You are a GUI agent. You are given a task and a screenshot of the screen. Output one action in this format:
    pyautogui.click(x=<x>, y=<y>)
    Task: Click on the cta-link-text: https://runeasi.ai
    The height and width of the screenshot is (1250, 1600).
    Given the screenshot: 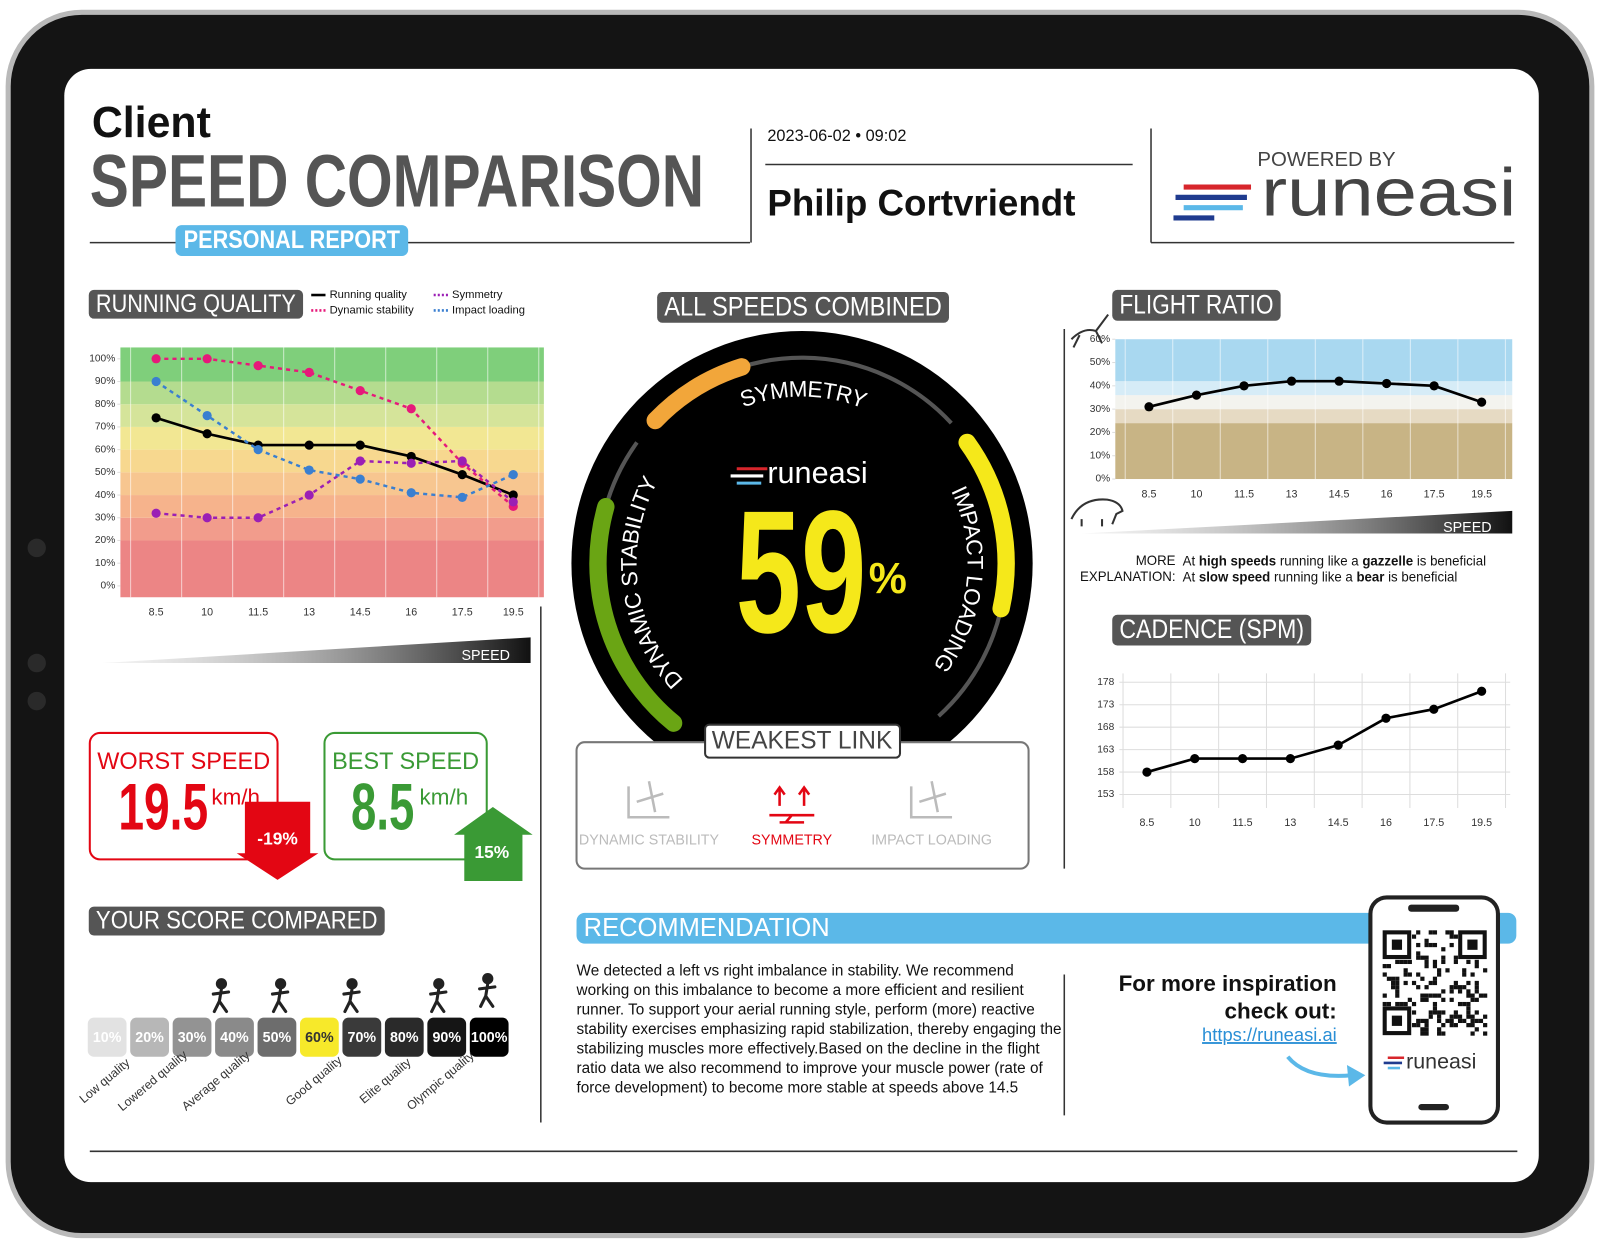 What is the action you would take?
    pyautogui.click(x=1269, y=1034)
    